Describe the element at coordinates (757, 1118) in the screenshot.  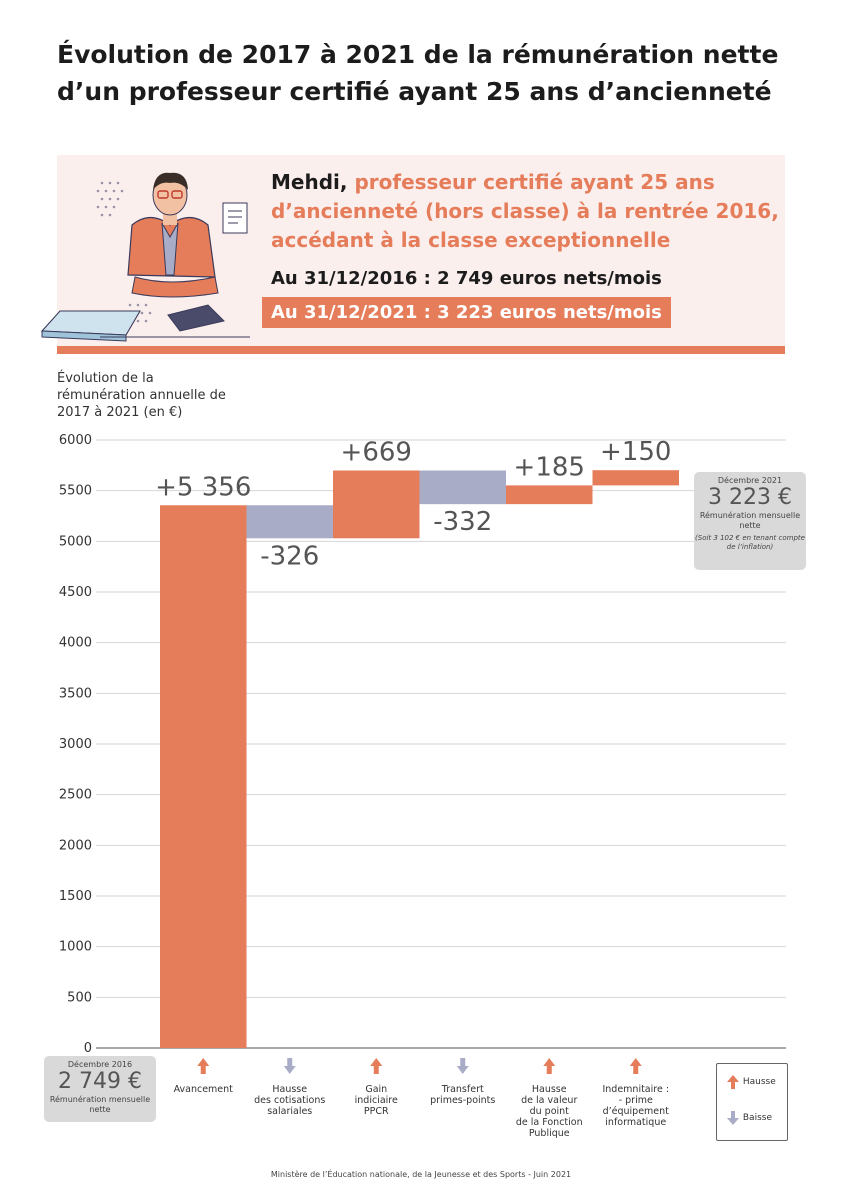
I see `legend-down-label: Baisse` at that location.